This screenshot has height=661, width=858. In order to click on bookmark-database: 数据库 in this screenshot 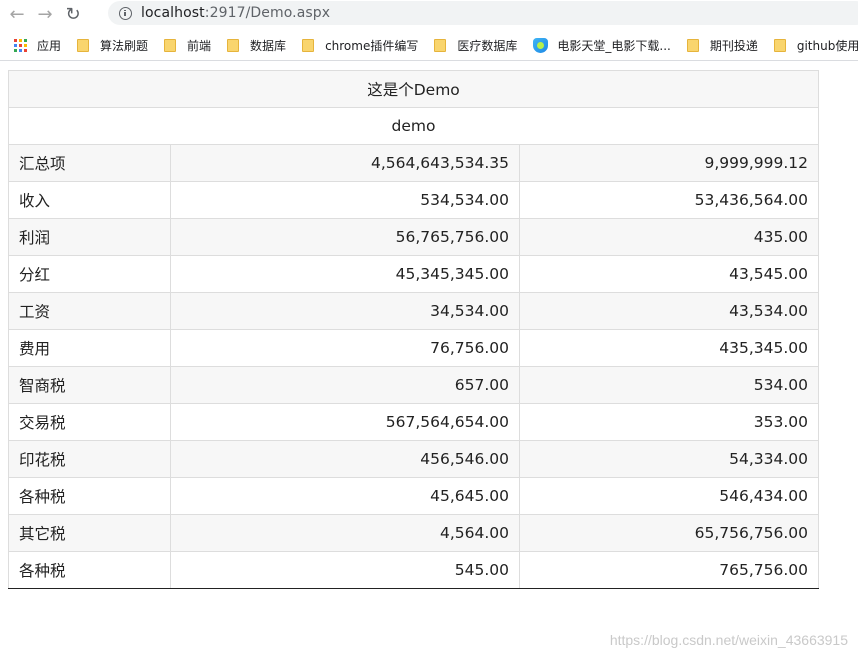, I will do `click(256, 45)`.